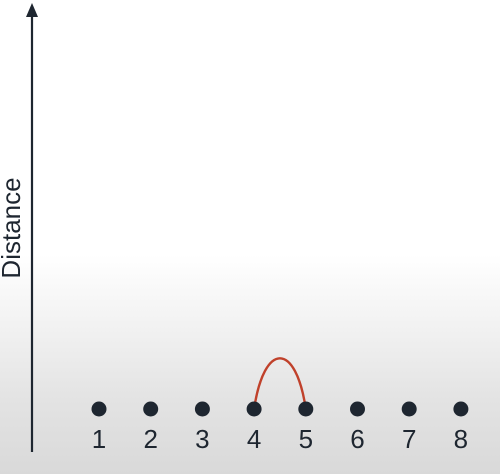 This screenshot has height=474, width=500. What do you see at coordinates (461, 439) in the screenshot?
I see `point-label-8: 8` at bounding box center [461, 439].